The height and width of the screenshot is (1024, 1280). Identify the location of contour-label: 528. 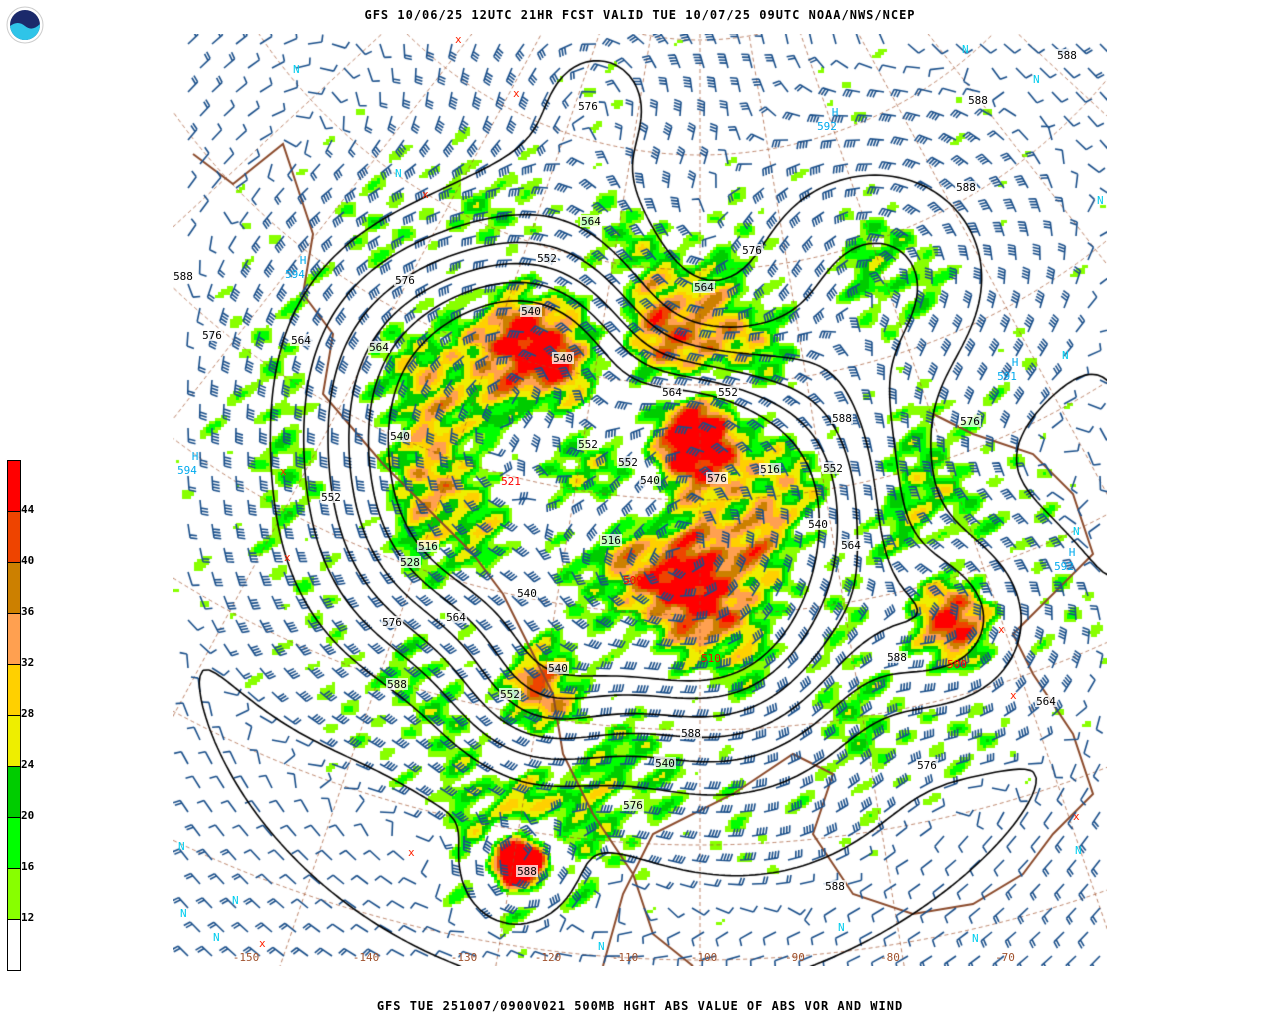
(410, 562).